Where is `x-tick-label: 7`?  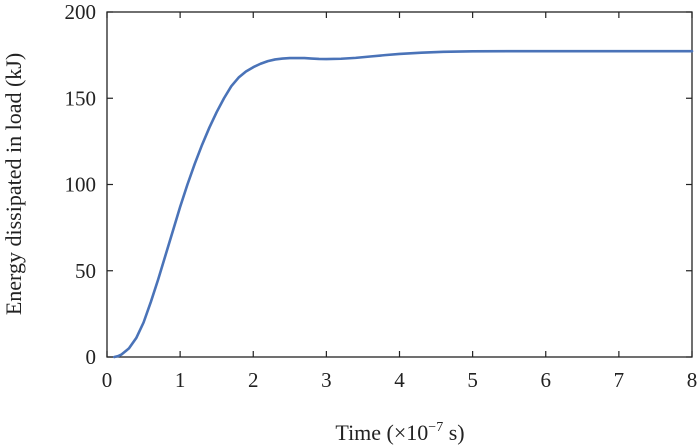
x-tick-label: 7 is located at coordinates (619, 380).